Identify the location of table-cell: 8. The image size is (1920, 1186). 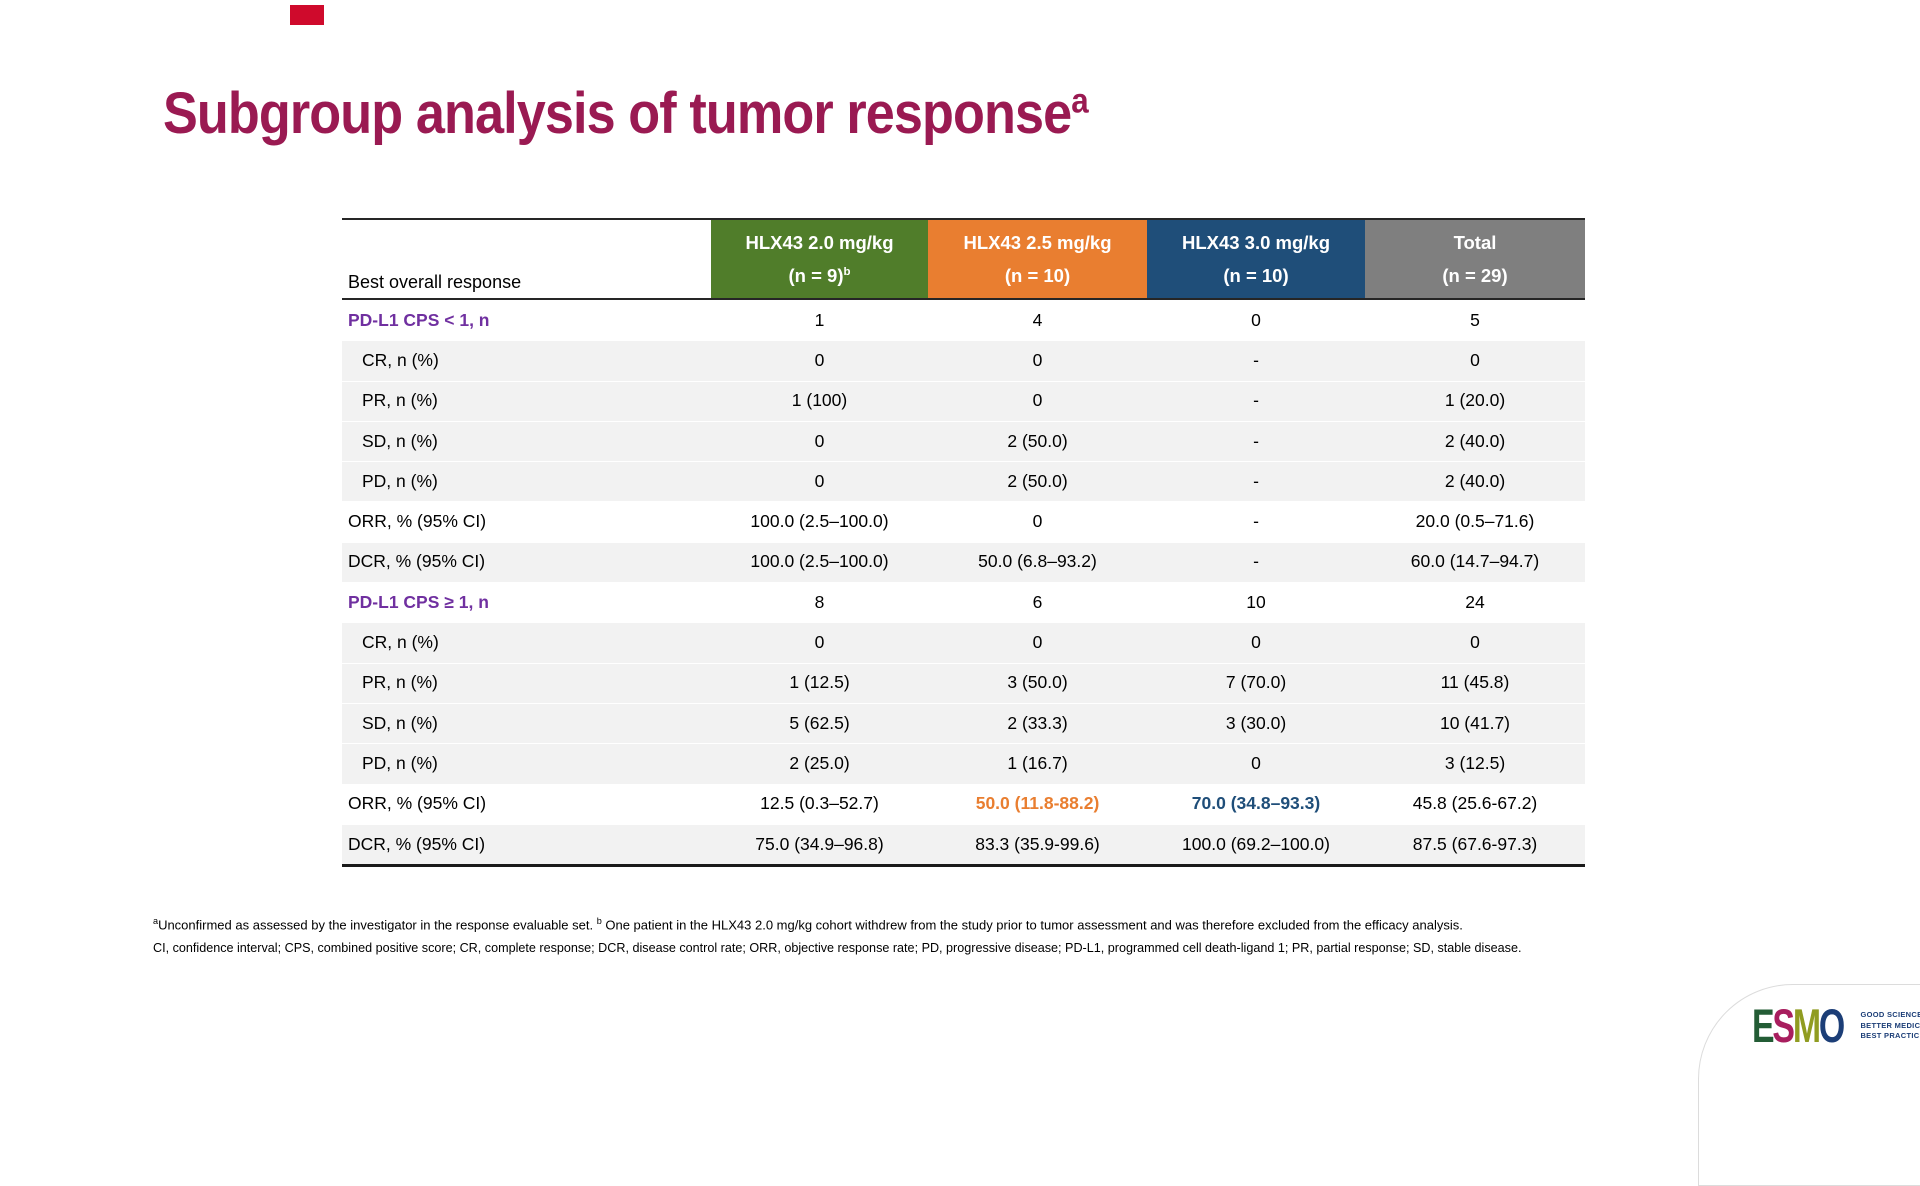
(819, 601).